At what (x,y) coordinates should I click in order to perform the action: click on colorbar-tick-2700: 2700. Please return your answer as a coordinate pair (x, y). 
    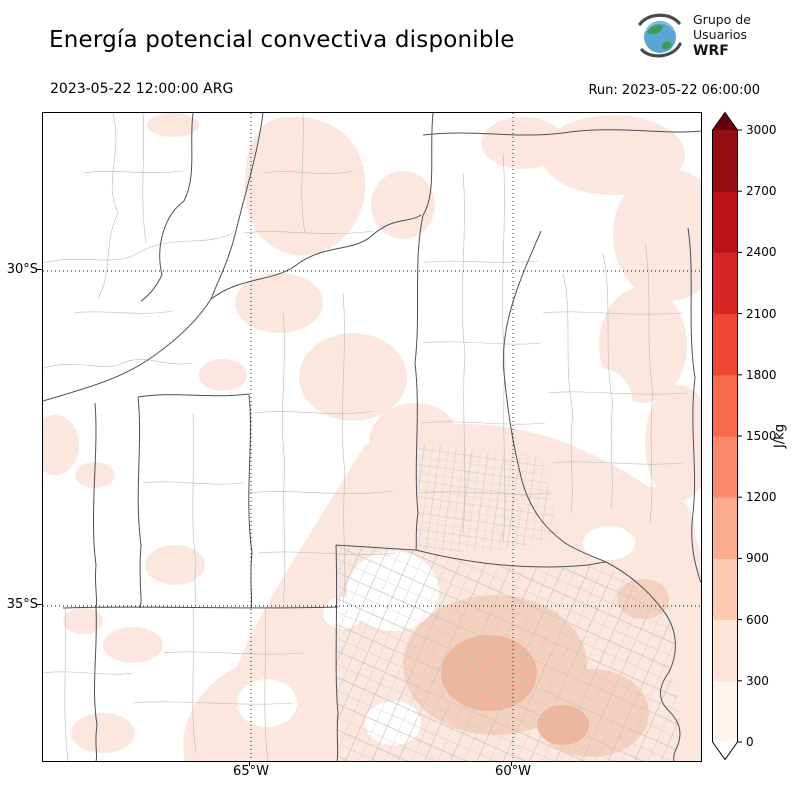
    Looking at the image, I should click on (761, 191).